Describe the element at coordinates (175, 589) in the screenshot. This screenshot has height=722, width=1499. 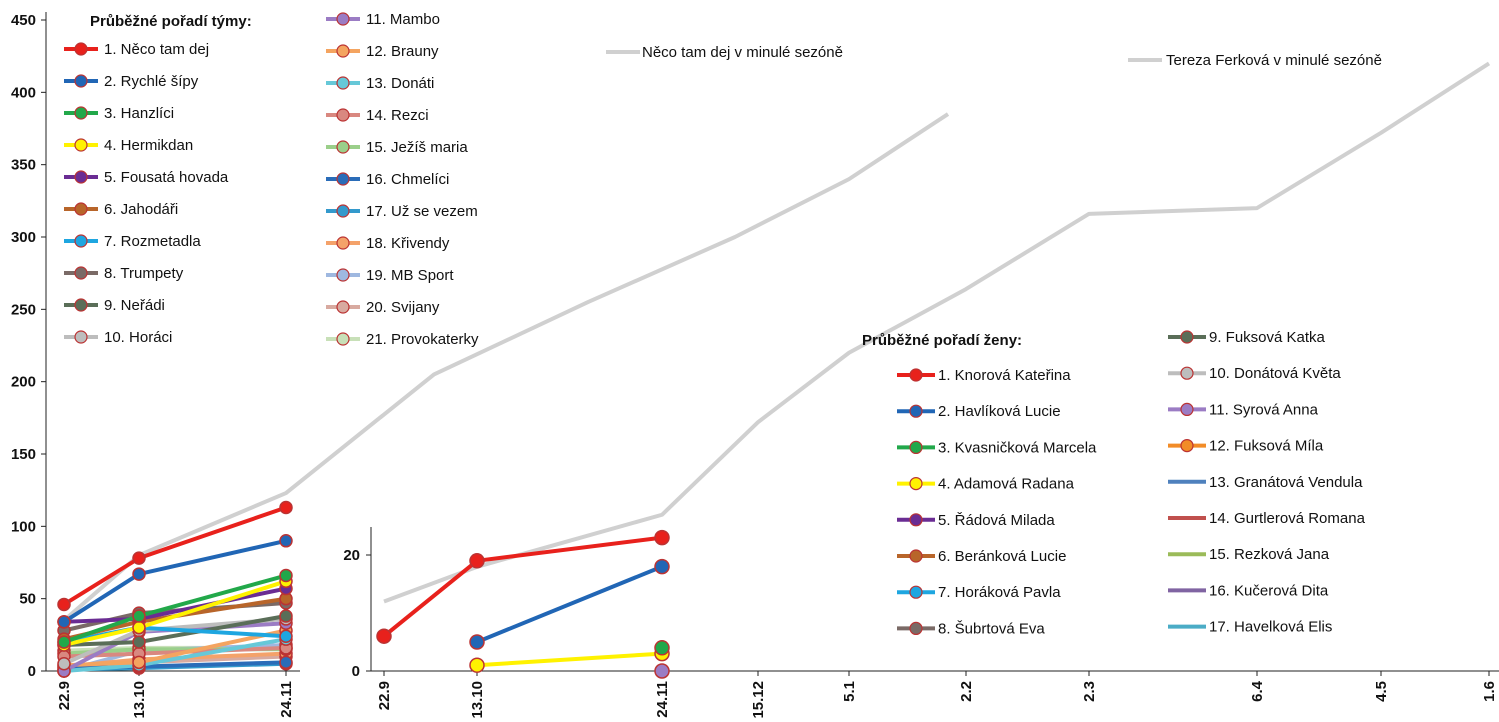
I see `teams-series-layer` at that location.